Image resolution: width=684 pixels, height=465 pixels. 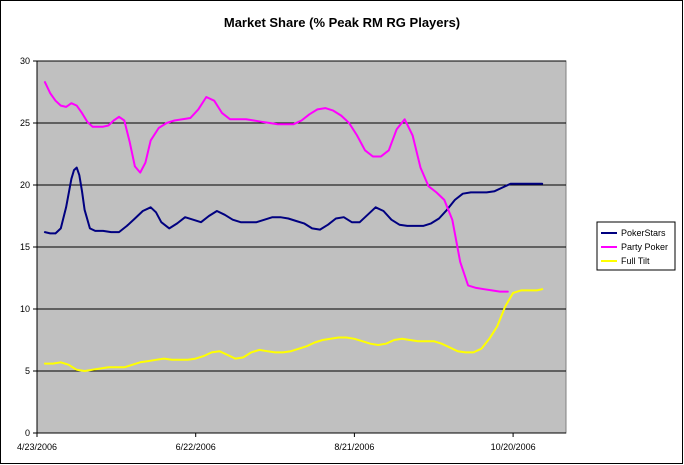 I want to click on legend-label-0: PokerStars, so click(x=643, y=233).